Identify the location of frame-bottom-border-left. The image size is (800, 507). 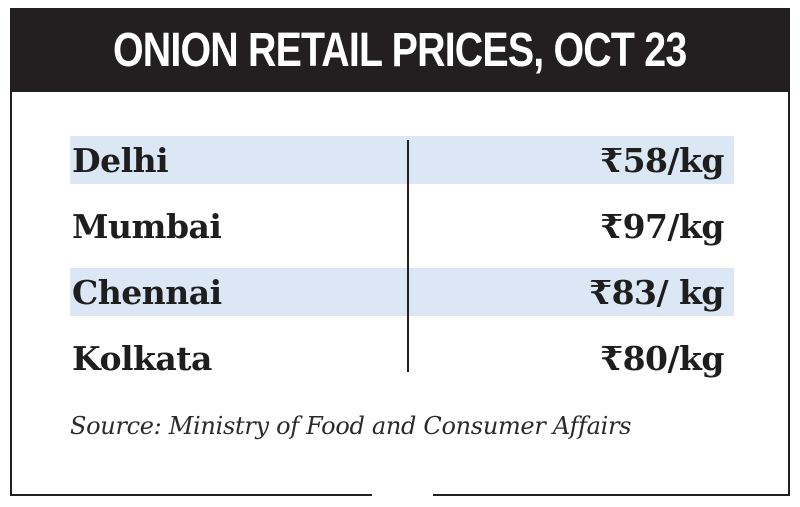
(191, 495).